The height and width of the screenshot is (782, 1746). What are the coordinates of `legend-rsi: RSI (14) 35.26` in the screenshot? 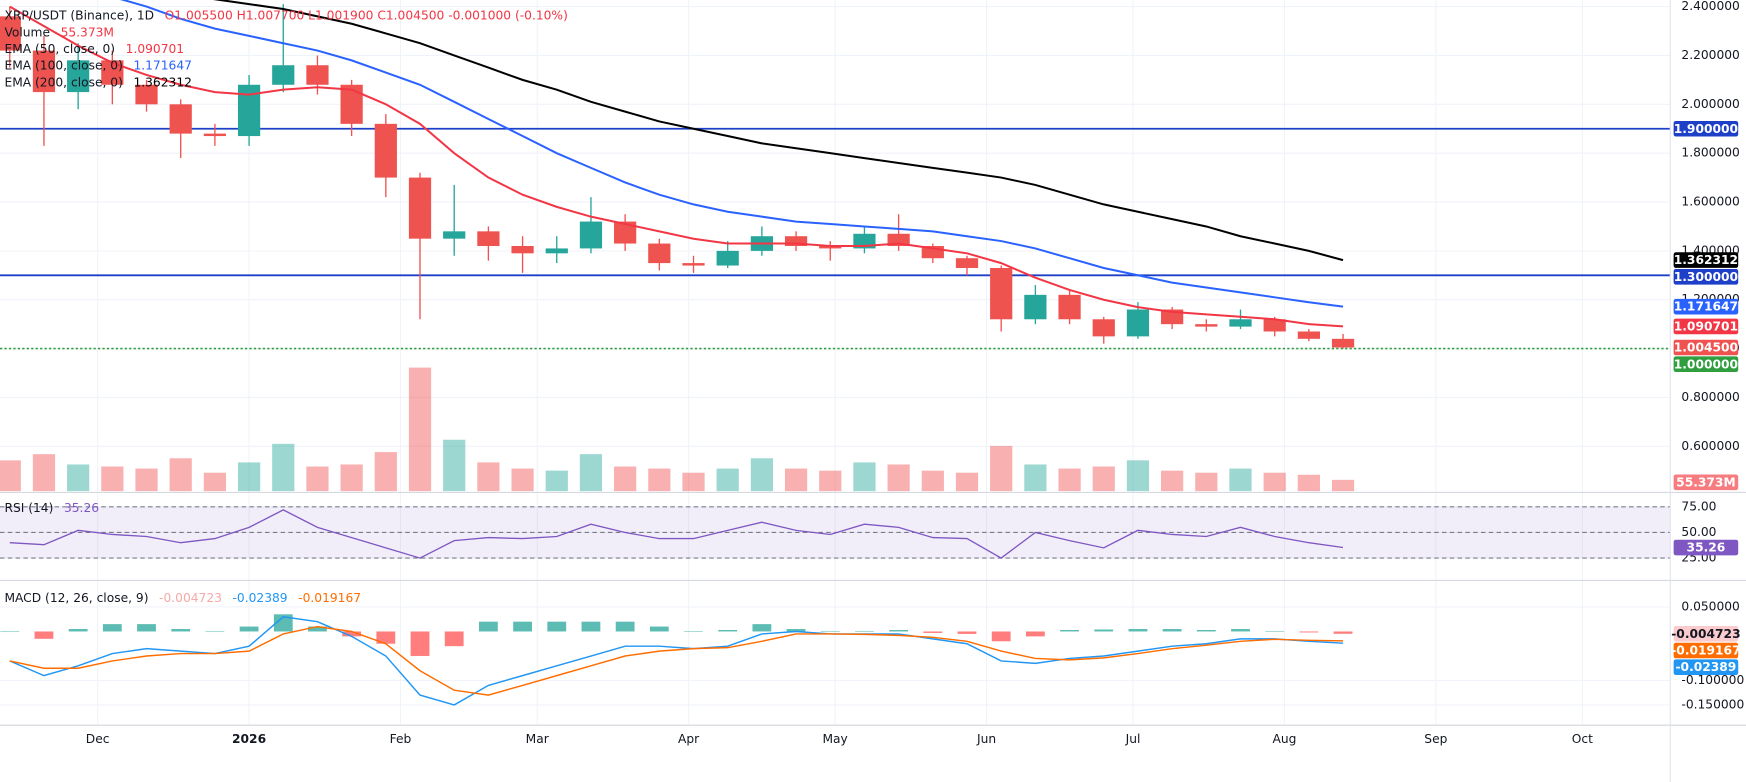 It's located at (51, 507).